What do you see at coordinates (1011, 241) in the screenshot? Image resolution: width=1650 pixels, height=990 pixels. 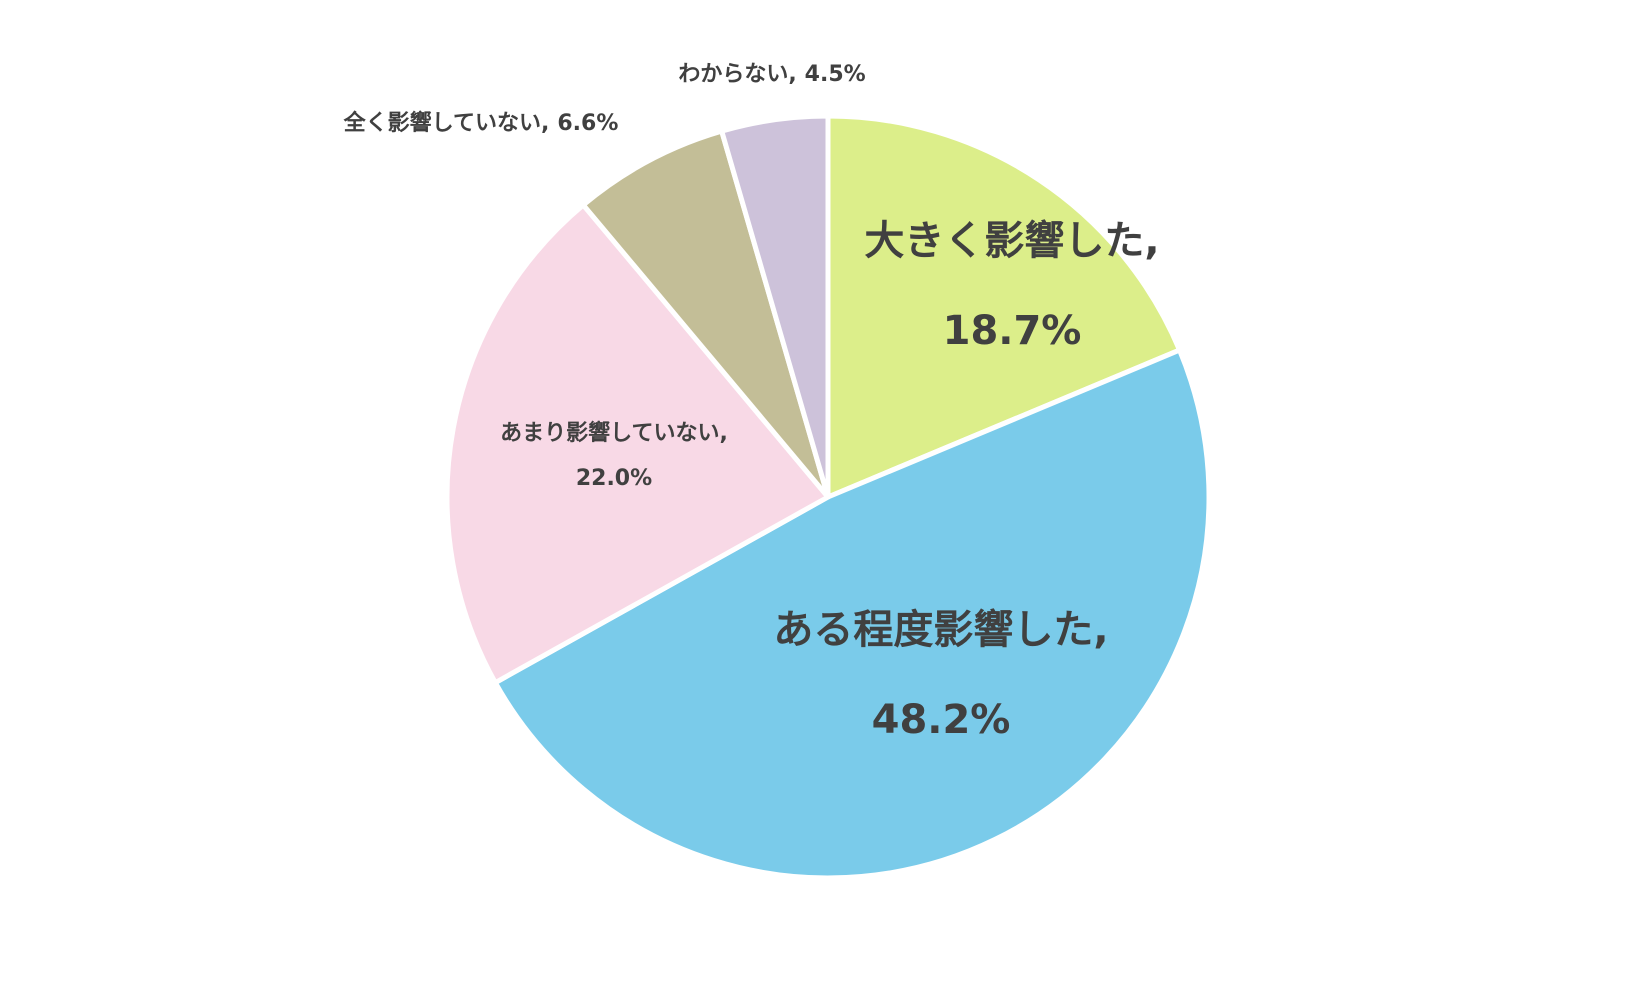 I see `category-label: 大きく影響した,` at bounding box center [1011, 241].